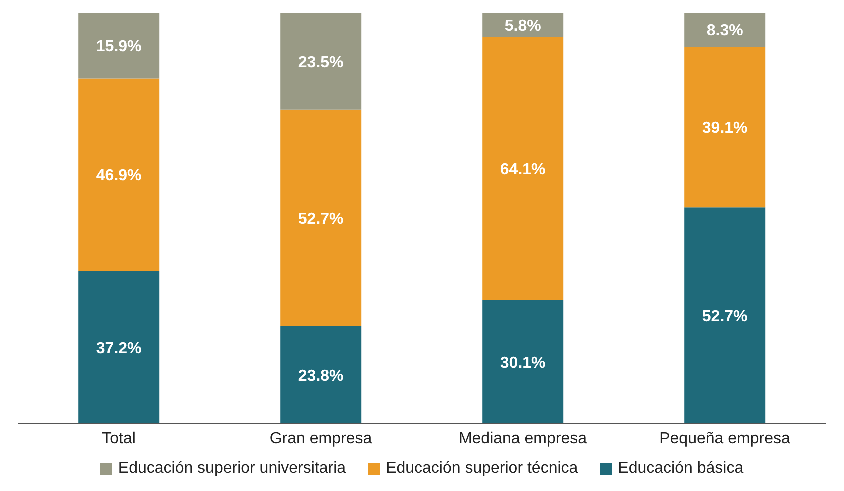  What do you see at coordinates (523, 439) in the screenshot?
I see `x-tick-label: Mediana empresa` at bounding box center [523, 439].